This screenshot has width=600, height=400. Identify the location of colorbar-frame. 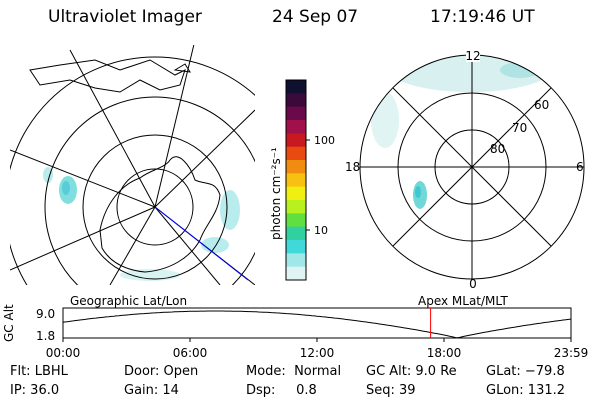
(296, 180).